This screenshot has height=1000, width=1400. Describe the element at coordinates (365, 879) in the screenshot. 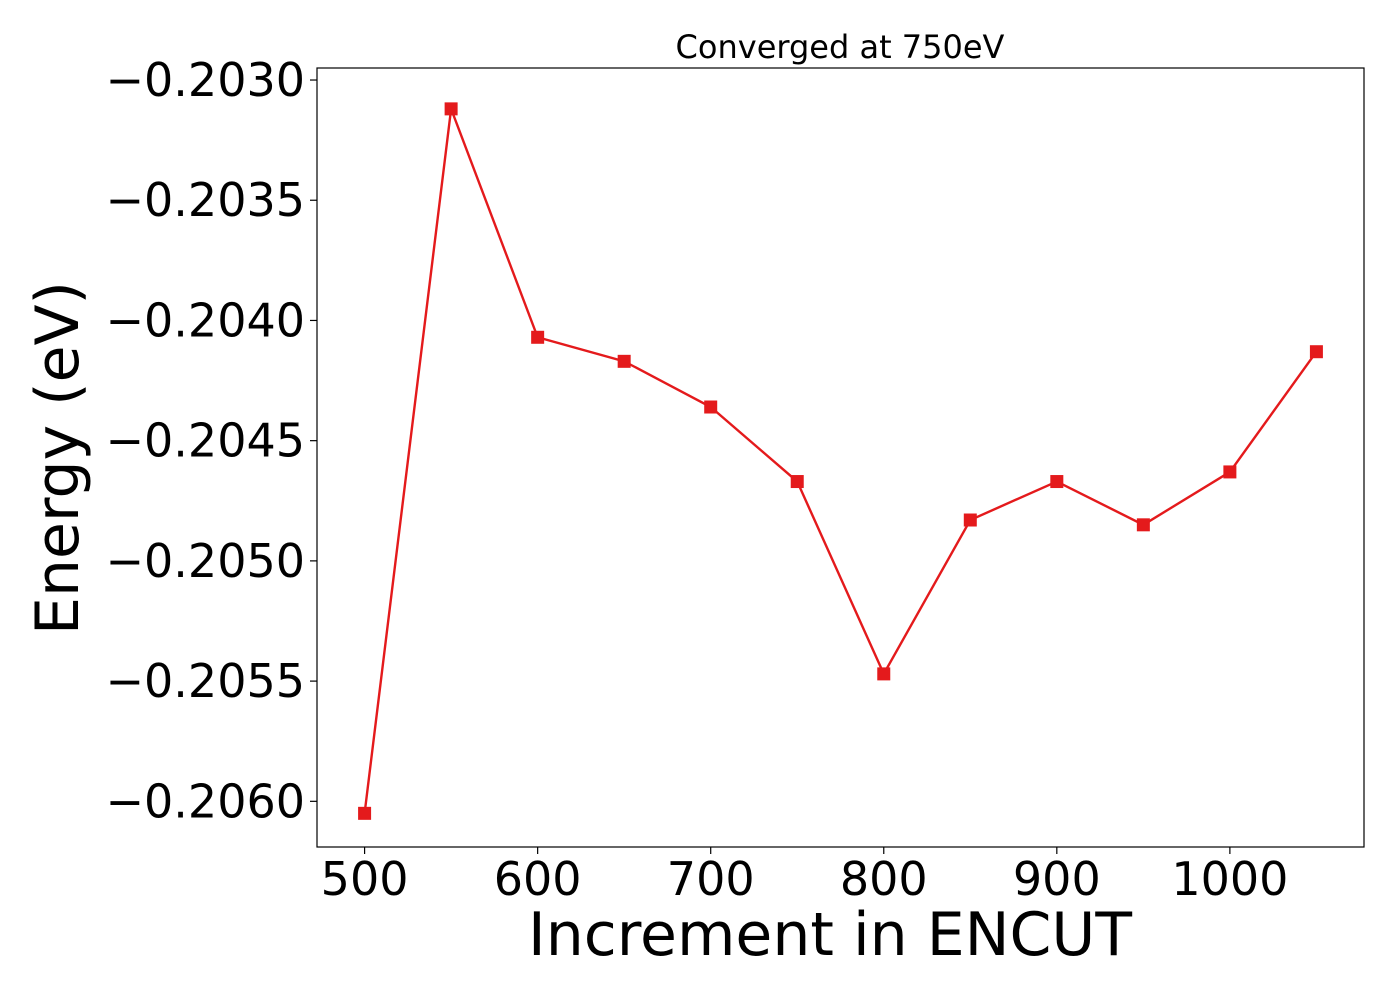

I see `x-tick-label: 500` at that location.